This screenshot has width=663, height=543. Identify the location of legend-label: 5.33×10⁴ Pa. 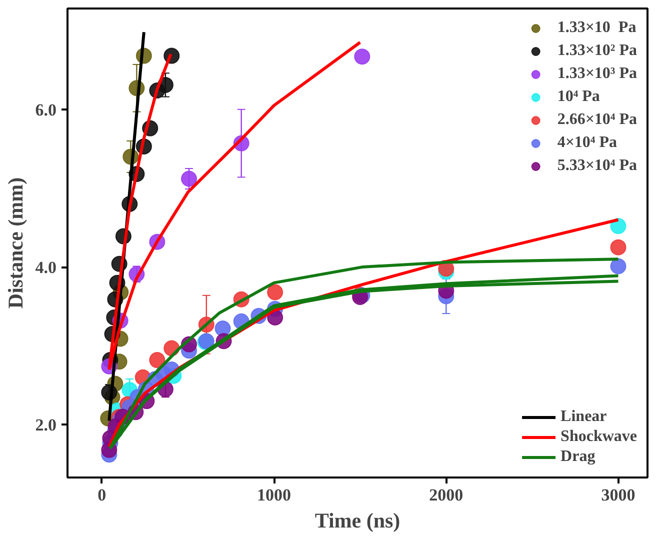
(597, 166).